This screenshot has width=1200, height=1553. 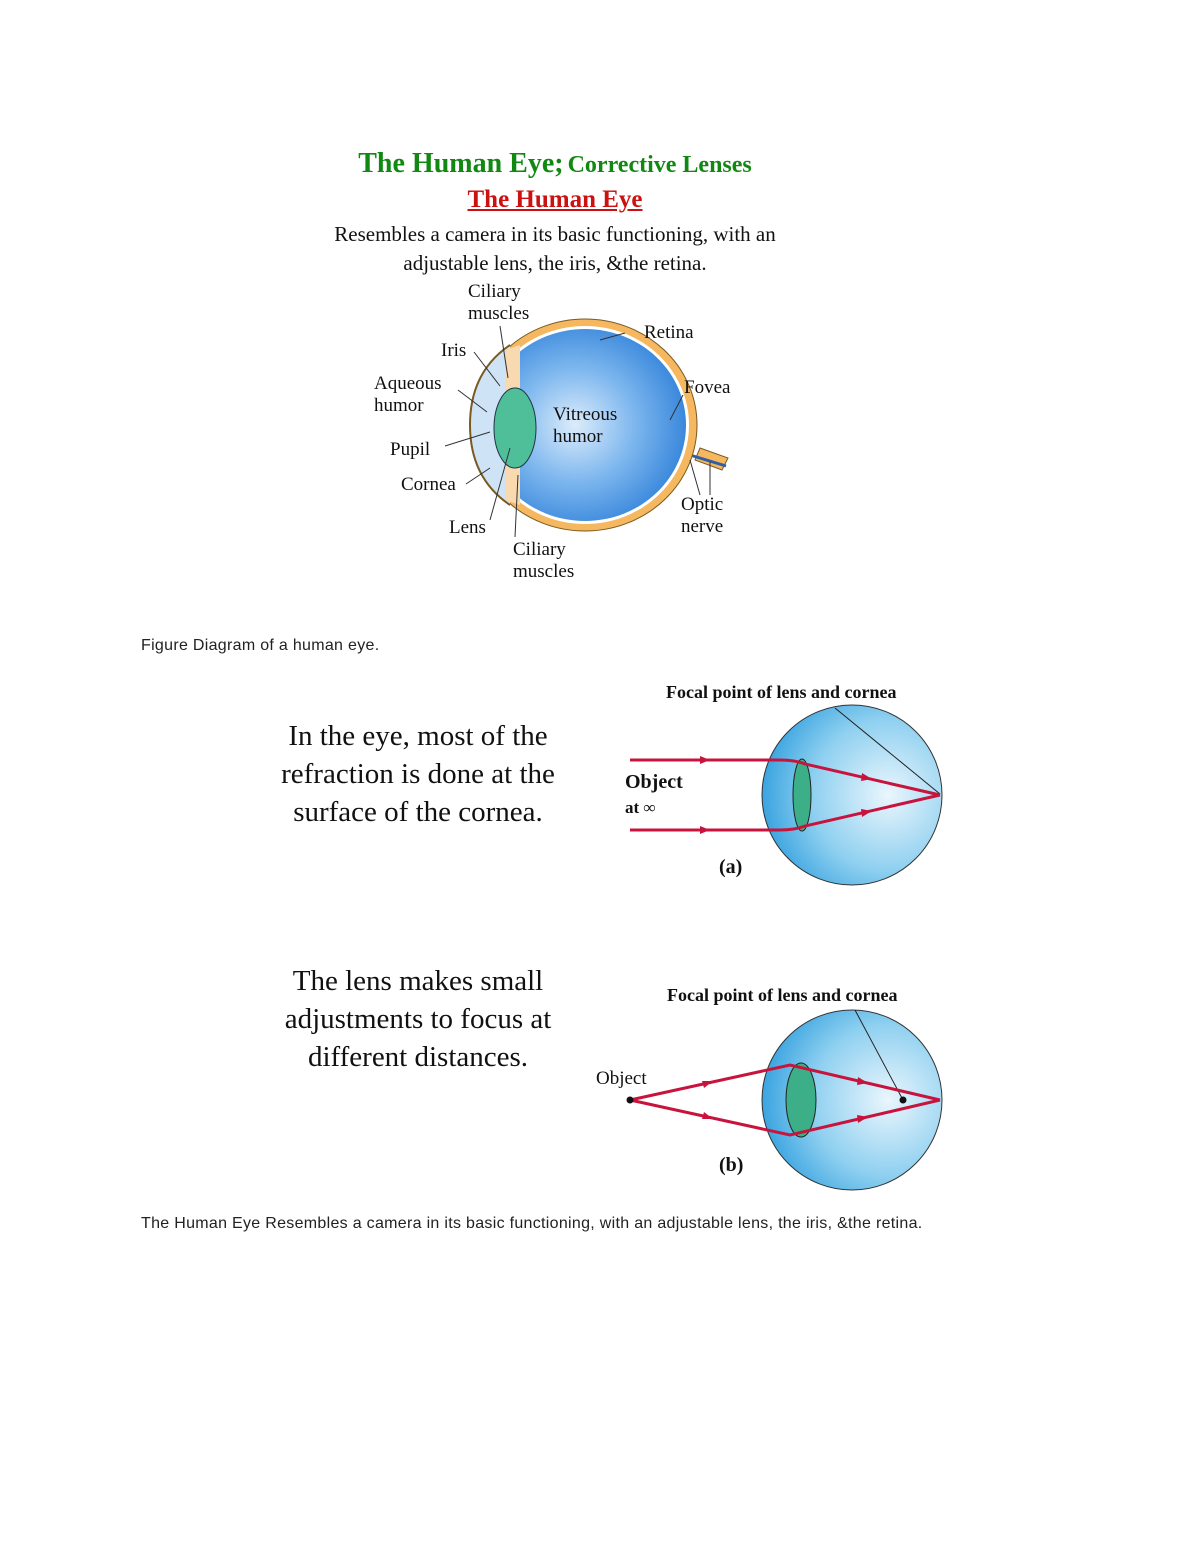 I want to click on label-cornea: Cornea, so click(x=428, y=484).